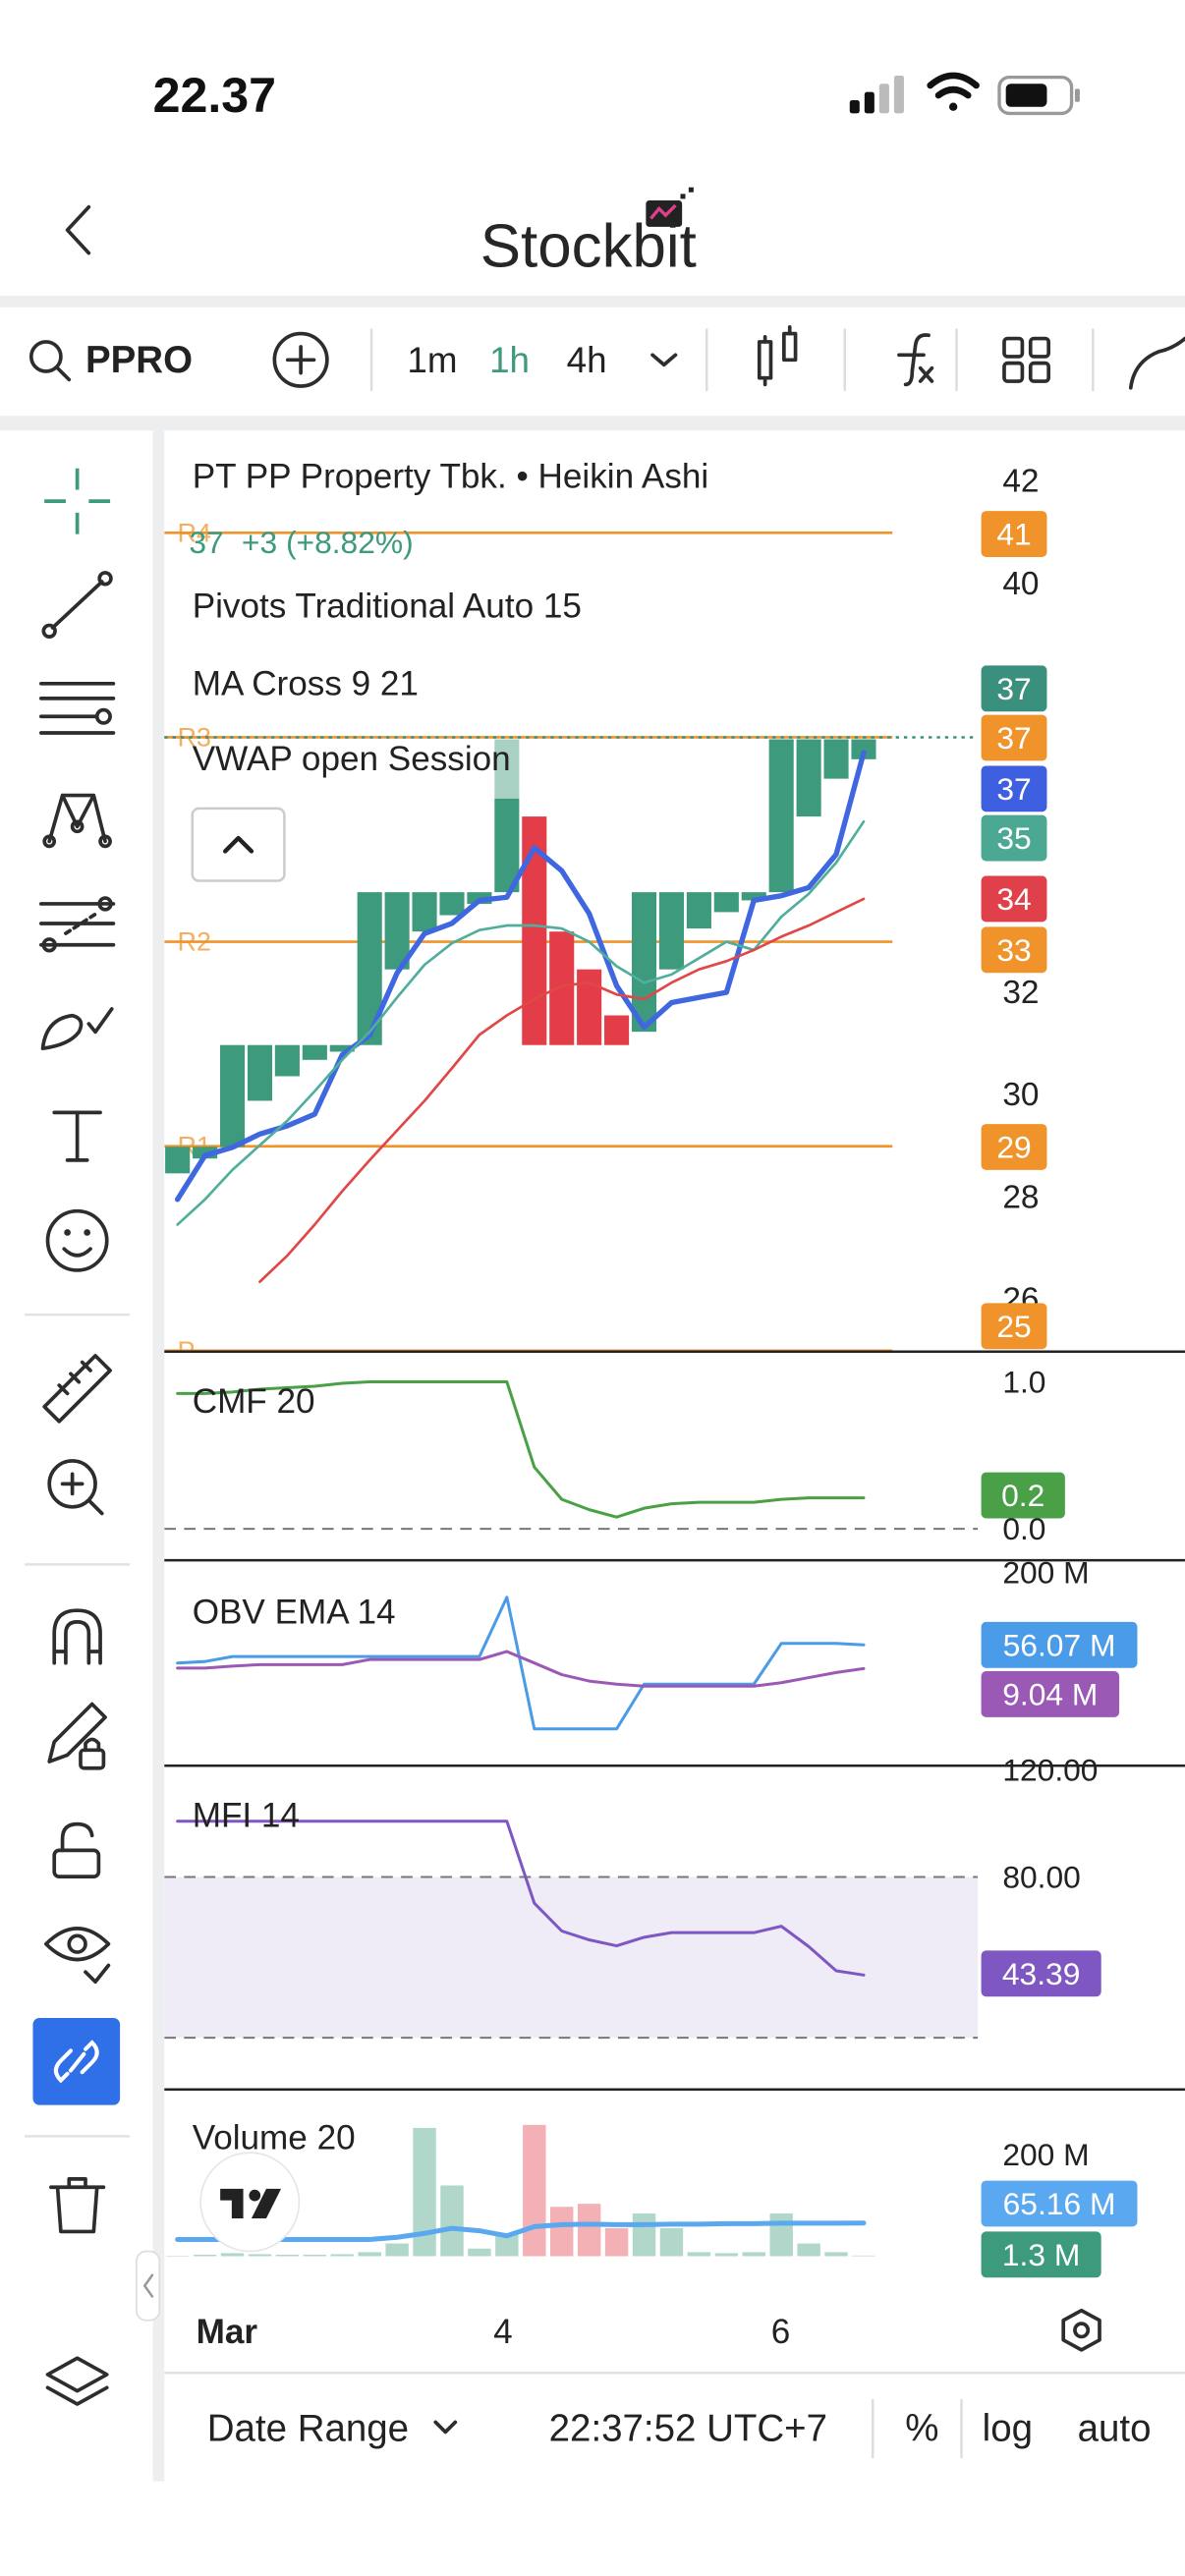 The height and width of the screenshot is (2576, 1185). I want to click on emoji-tool, so click(77, 1240).